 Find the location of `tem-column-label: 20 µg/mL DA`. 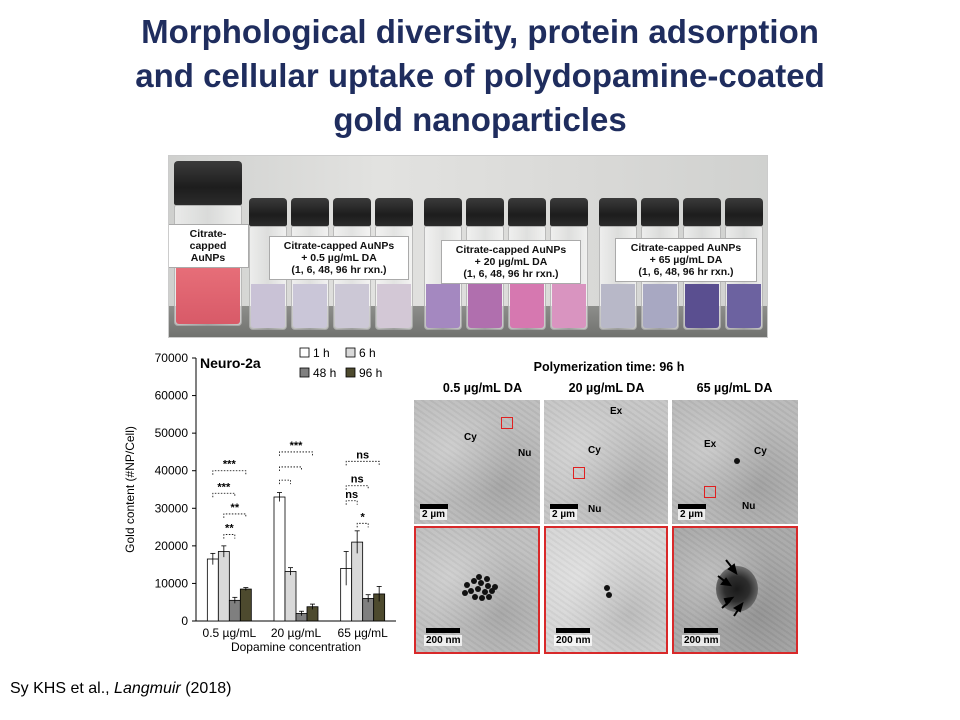

tem-column-label: 20 µg/mL DA is located at coordinates (606, 388).